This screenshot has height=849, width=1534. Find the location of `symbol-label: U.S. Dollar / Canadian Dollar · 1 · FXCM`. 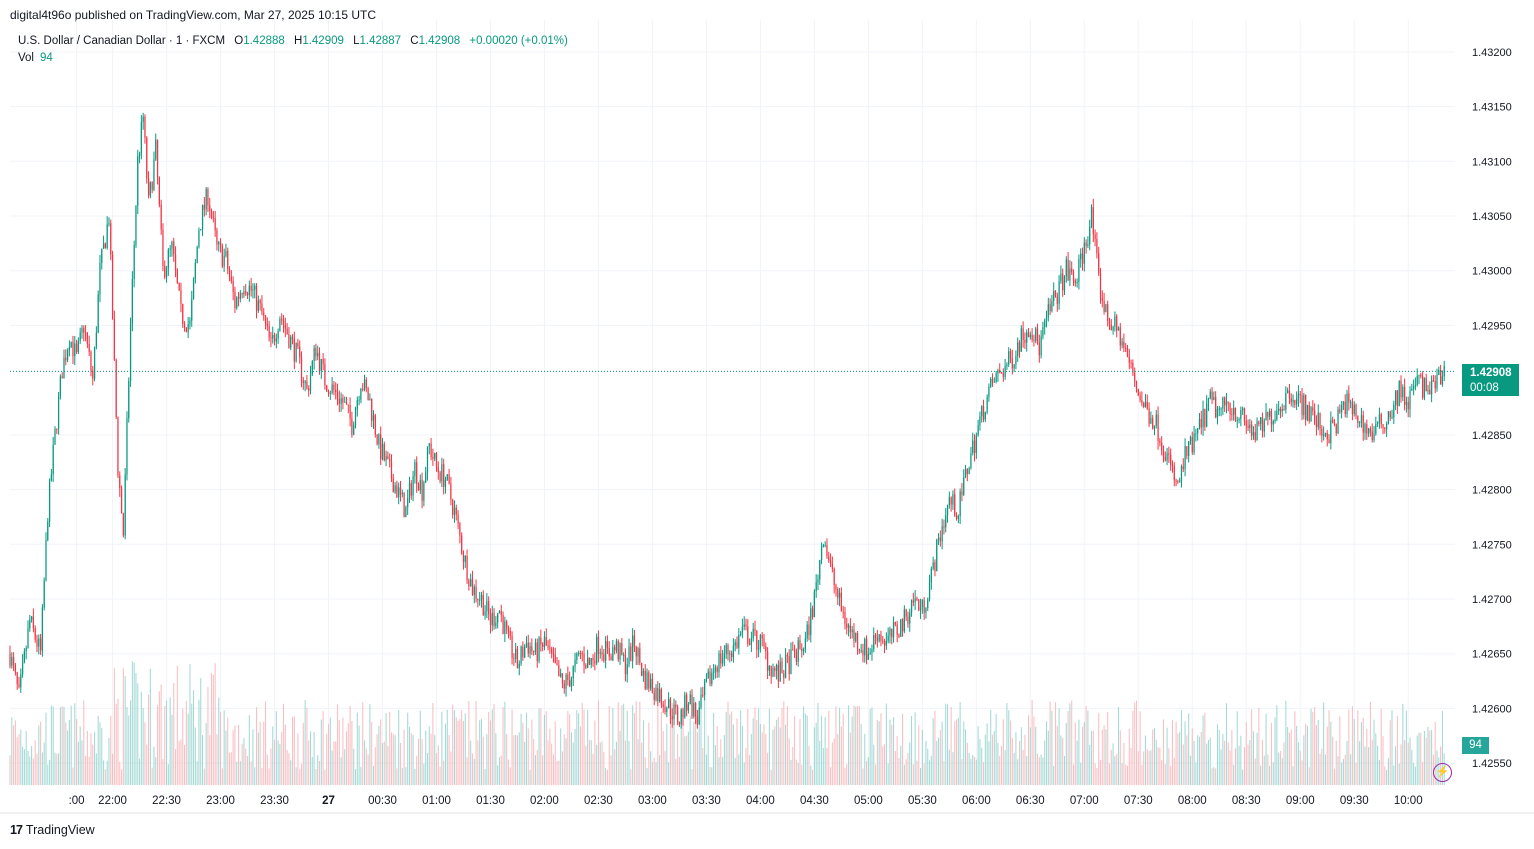

symbol-label: U.S. Dollar / Canadian Dollar · 1 · FXCM is located at coordinates (122, 41).